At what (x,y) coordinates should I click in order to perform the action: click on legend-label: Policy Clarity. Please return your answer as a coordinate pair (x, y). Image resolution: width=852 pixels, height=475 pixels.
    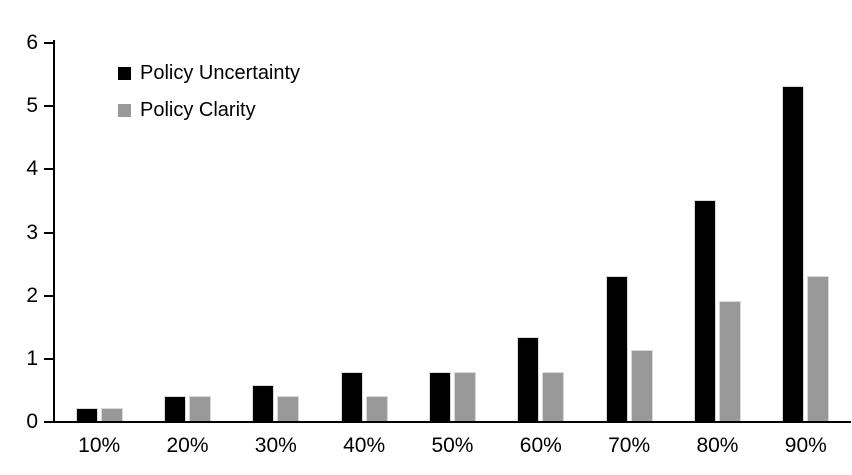
    Looking at the image, I should click on (198, 110).